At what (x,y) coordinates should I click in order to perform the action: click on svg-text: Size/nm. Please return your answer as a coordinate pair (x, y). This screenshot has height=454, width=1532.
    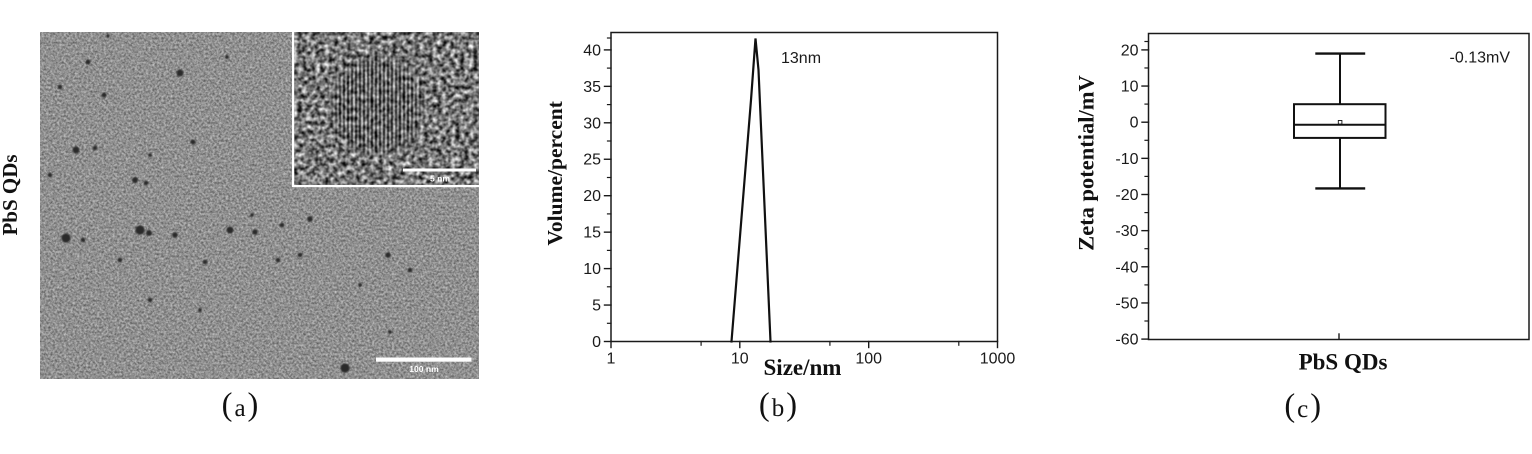
    Looking at the image, I should click on (803, 367).